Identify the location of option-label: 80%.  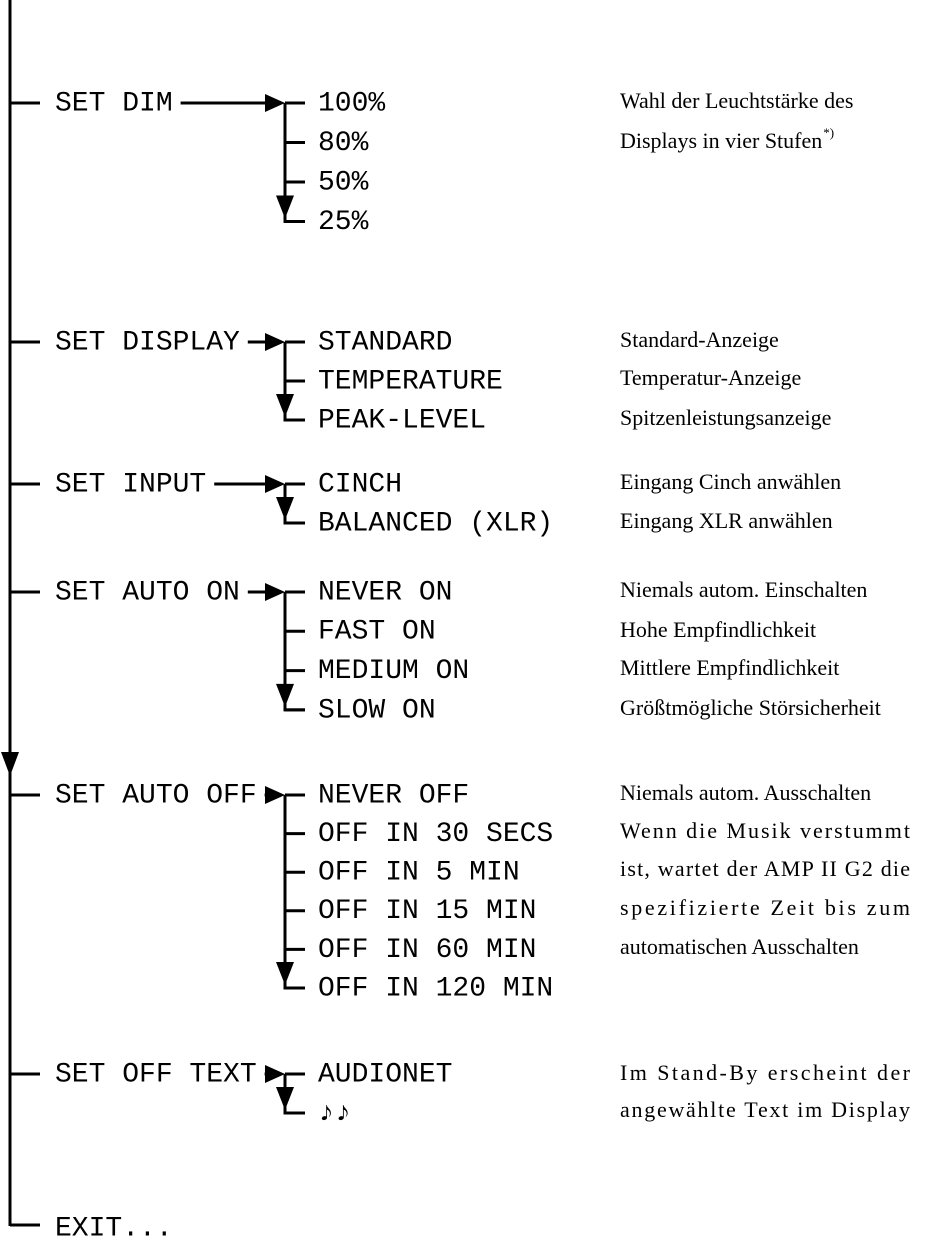
(343, 143).